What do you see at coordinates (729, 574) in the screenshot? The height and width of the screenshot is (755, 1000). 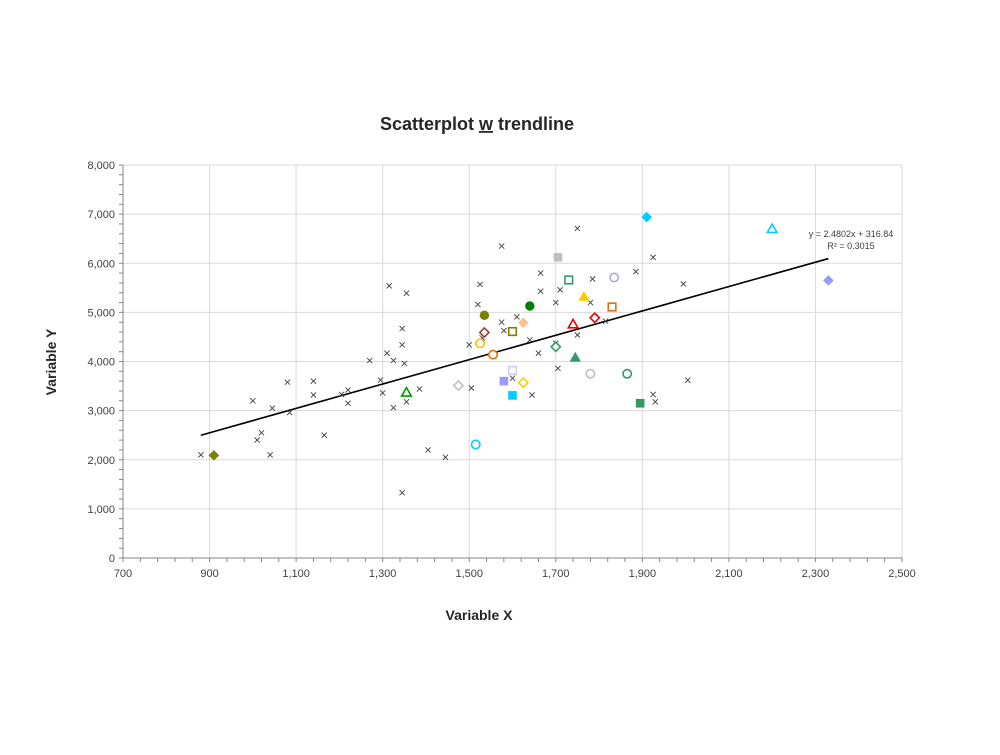 I see `x-tick-label: 2,100` at bounding box center [729, 574].